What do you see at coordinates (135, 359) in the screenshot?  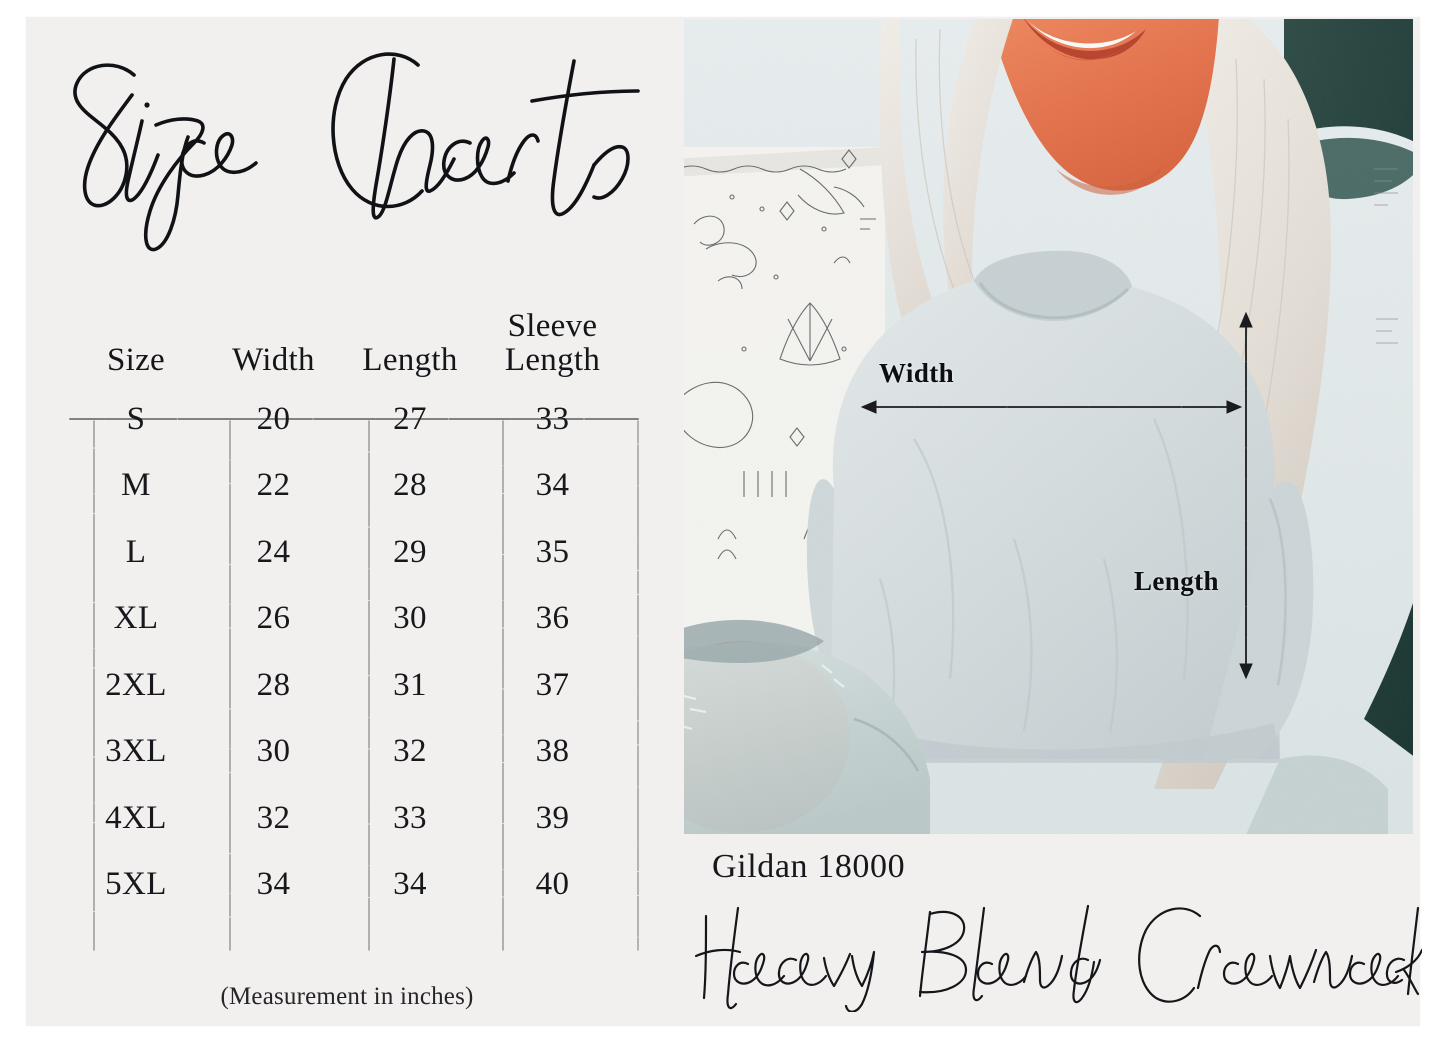 I see `column-header-size: Size` at bounding box center [135, 359].